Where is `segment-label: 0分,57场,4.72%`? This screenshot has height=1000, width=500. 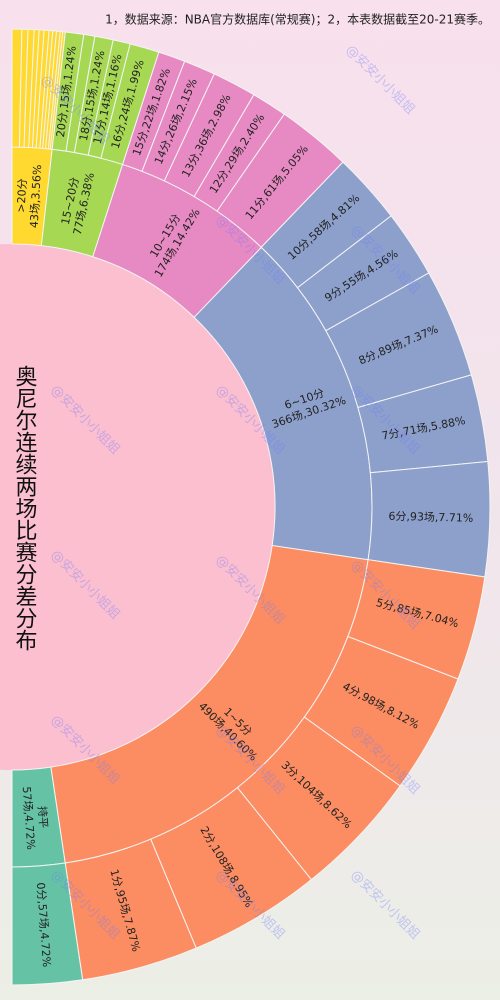
segment-label: 0分,57场,4.72% is located at coordinates (44, 925).